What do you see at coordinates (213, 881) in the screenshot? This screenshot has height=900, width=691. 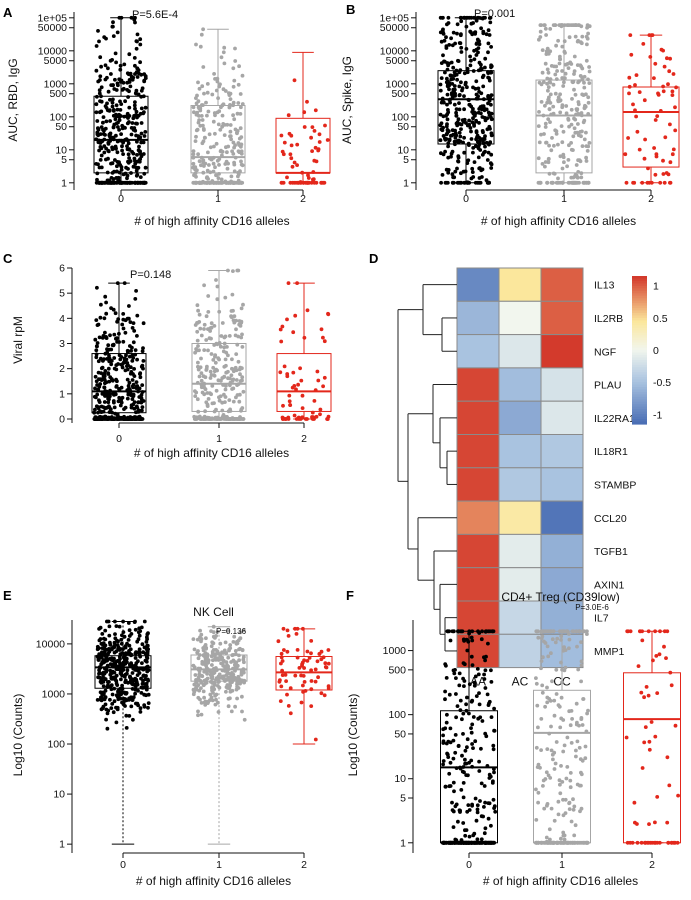 I see `x-axis-label: # of high affinity CD16 alleles` at bounding box center [213, 881].